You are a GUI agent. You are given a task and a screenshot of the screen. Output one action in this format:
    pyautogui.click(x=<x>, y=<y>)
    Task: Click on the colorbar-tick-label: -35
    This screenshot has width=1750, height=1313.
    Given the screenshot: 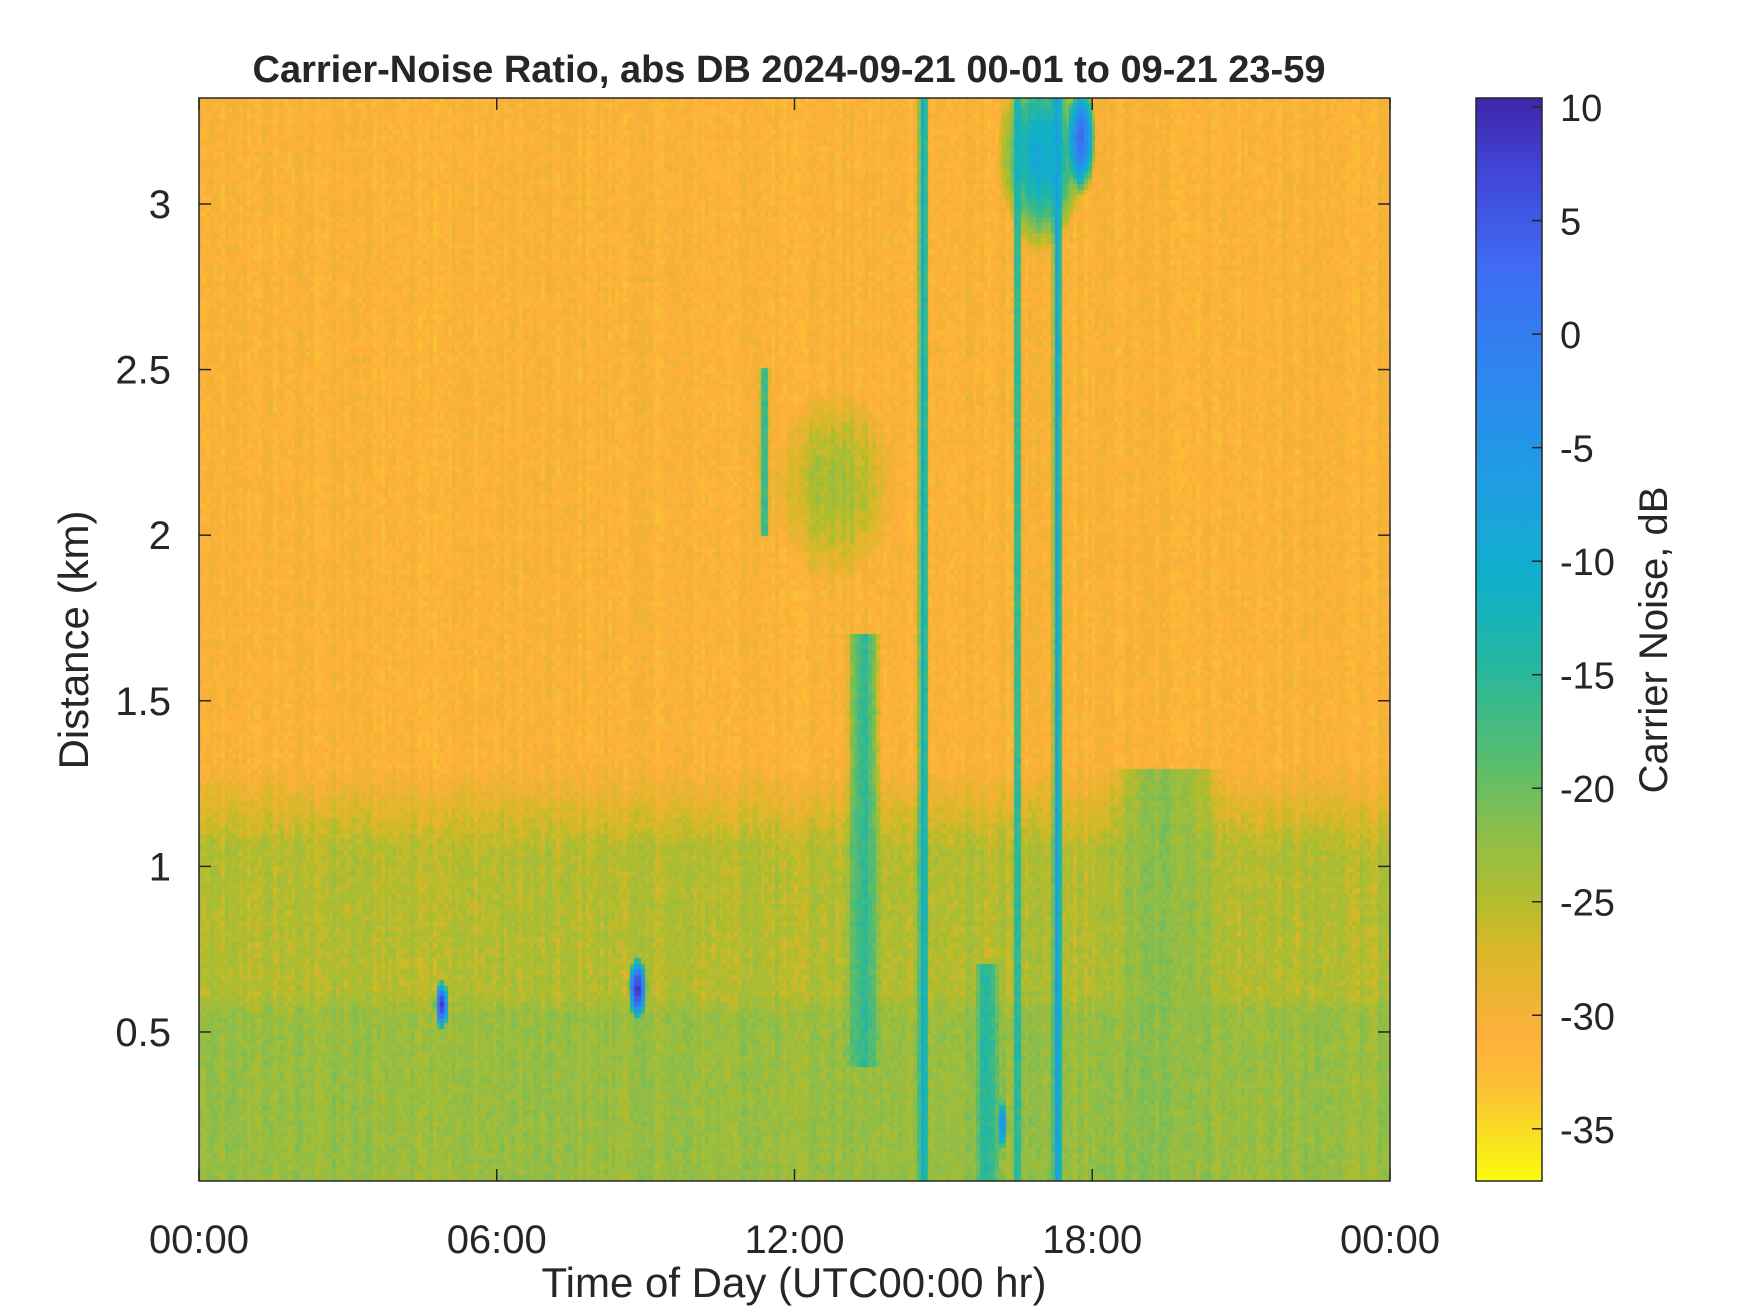 What is the action you would take?
    pyautogui.click(x=1587, y=1131)
    